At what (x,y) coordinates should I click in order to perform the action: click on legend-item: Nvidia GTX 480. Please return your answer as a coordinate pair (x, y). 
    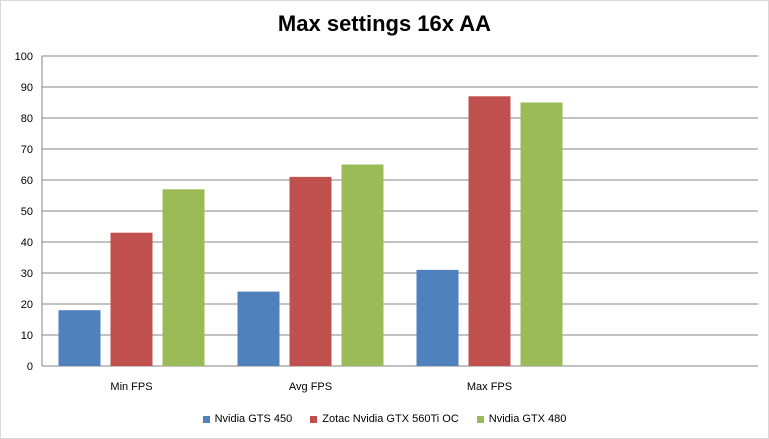
    Looking at the image, I should click on (521, 419).